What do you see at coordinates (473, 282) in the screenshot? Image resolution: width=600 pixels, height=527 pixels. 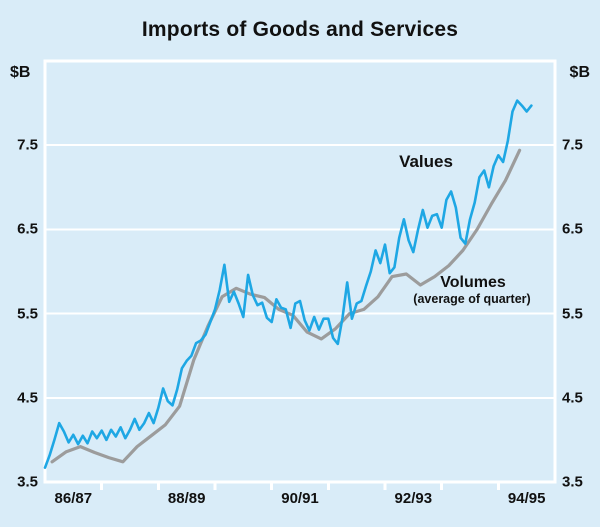 I see `volumes-series-label: Volumes` at bounding box center [473, 282].